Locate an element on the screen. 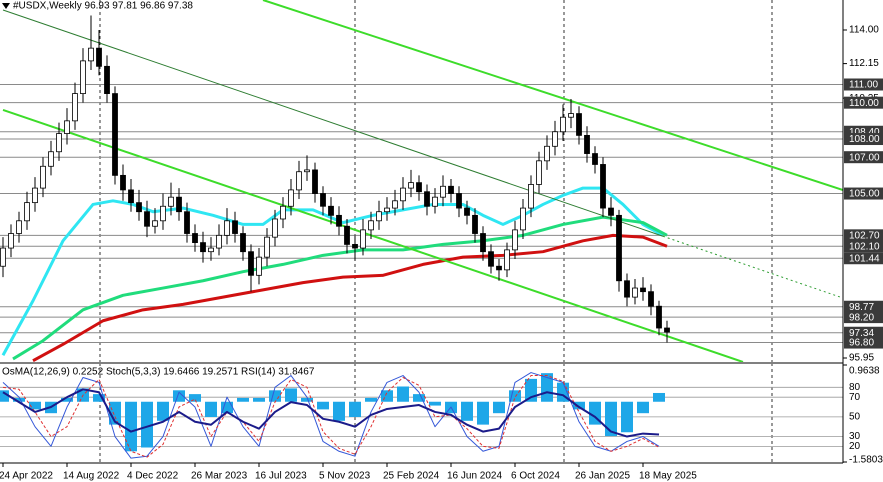 Image resolution: width=883 pixels, height=482 pixels. x-tick-label: 5 Nov 2023 is located at coordinates (345, 476).